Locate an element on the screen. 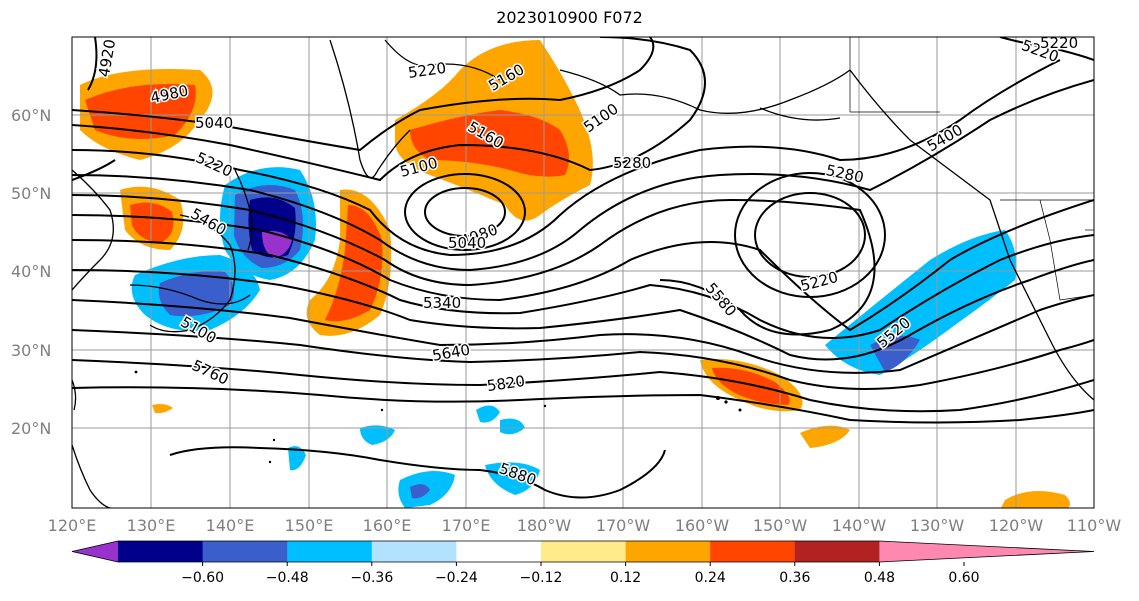 The height and width of the screenshot is (601, 1139). contour-label: 4920 is located at coordinates (107, 58).